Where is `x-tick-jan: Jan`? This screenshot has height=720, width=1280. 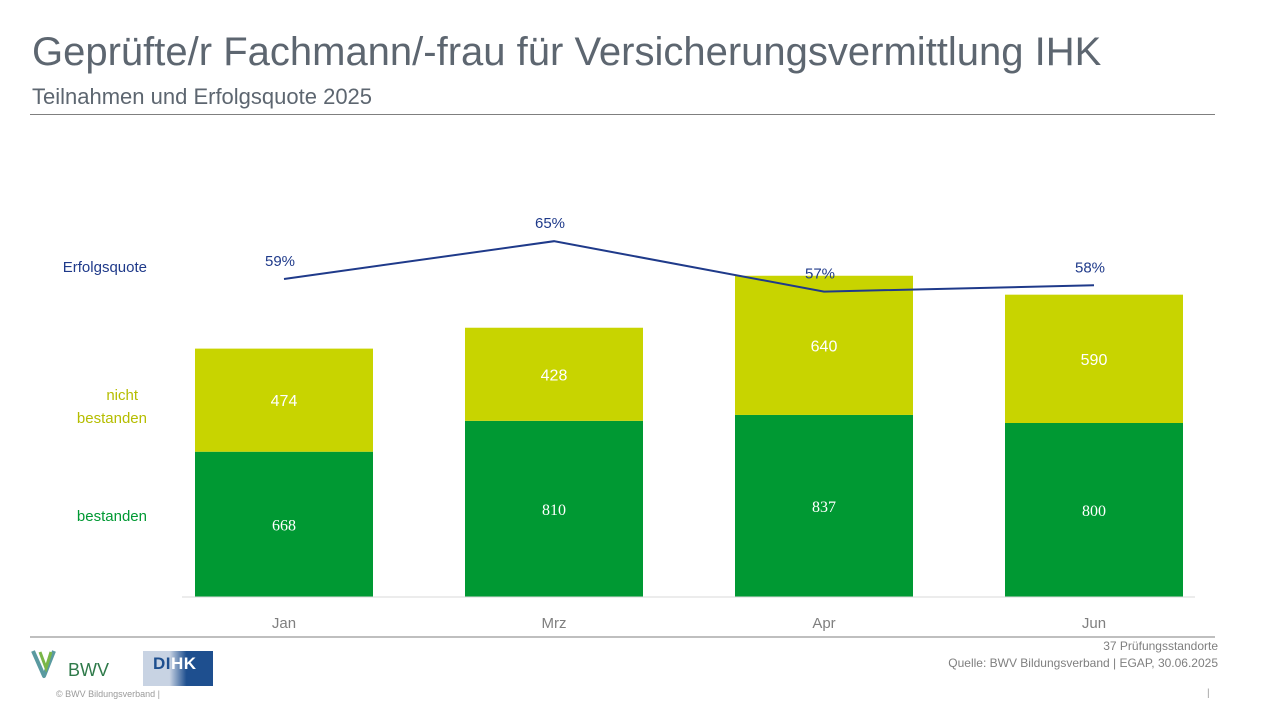 x-tick-jan: Jan is located at coordinates (284, 623).